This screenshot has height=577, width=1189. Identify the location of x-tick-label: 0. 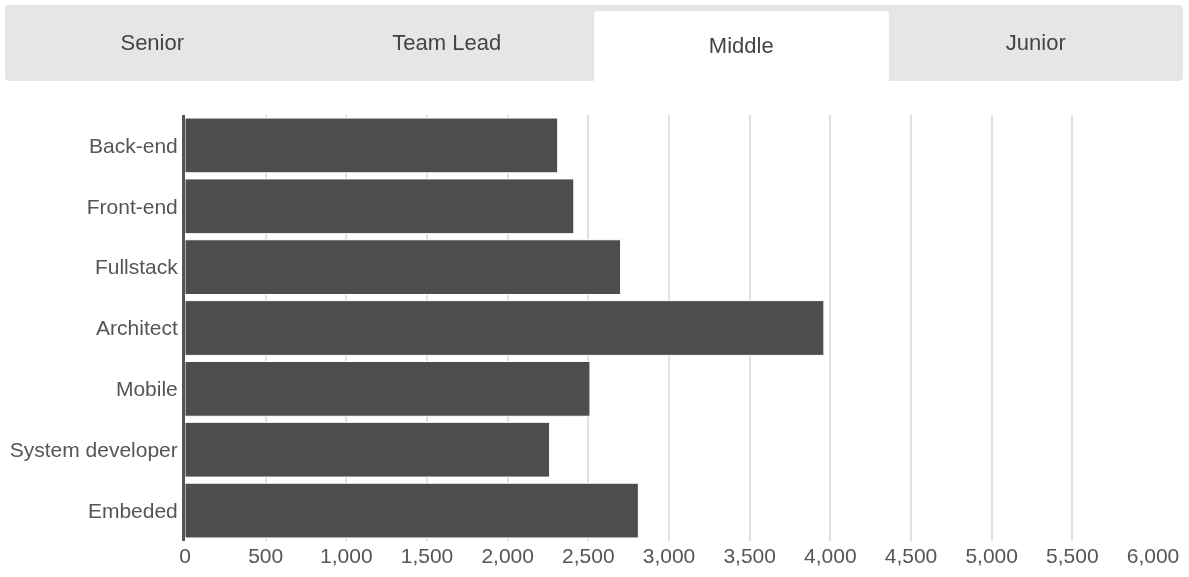
(185, 555).